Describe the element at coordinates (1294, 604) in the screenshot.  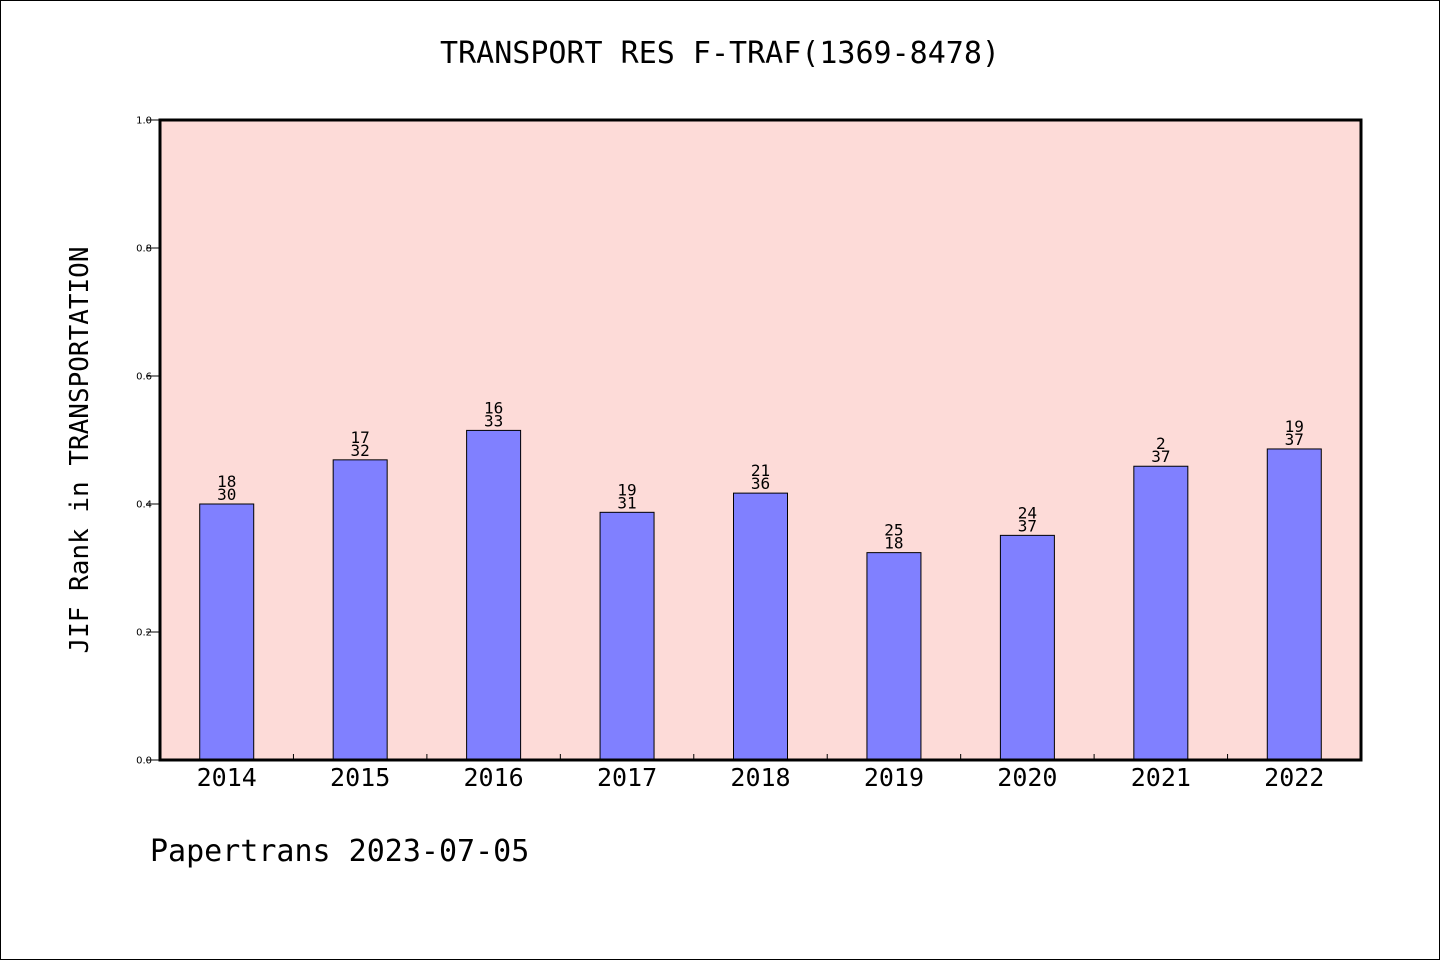
I see `bar-2022` at that location.